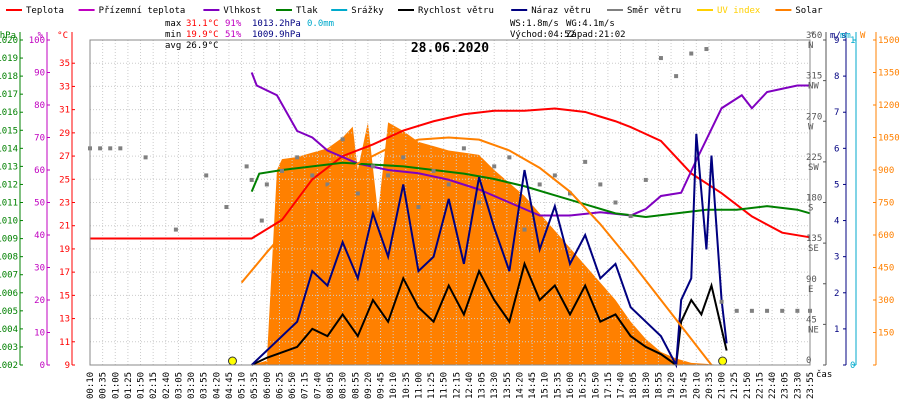  What do you see at coordinates (852, 366) in the screenshot?
I see `rain-tick-label: 0` at bounding box center [852, 366].